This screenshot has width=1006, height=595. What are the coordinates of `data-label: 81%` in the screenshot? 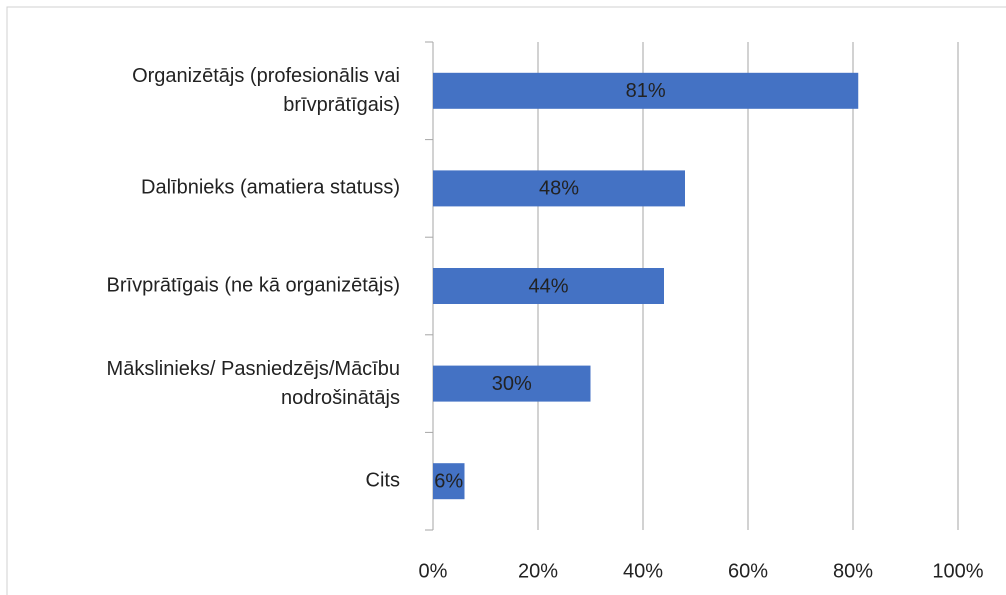 It's located at (646, 91).